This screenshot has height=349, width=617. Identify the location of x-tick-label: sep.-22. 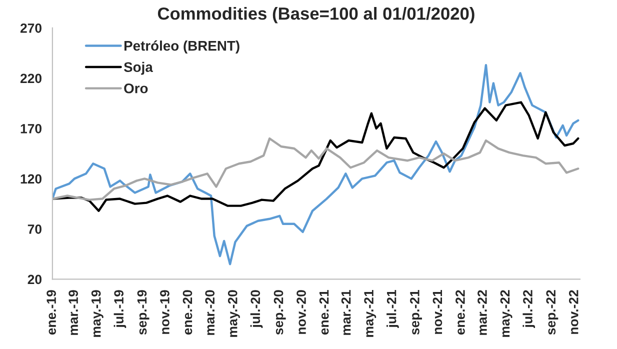
(552, 312).